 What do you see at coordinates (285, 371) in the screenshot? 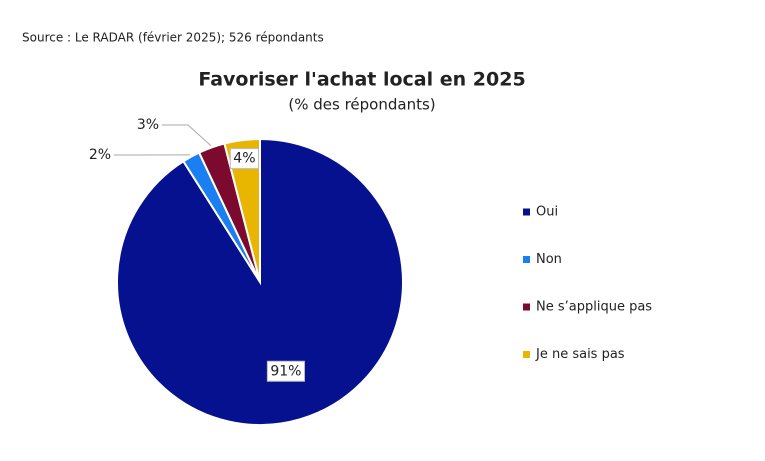
I see `data-label: 91%` at bounding box center [285, 371].